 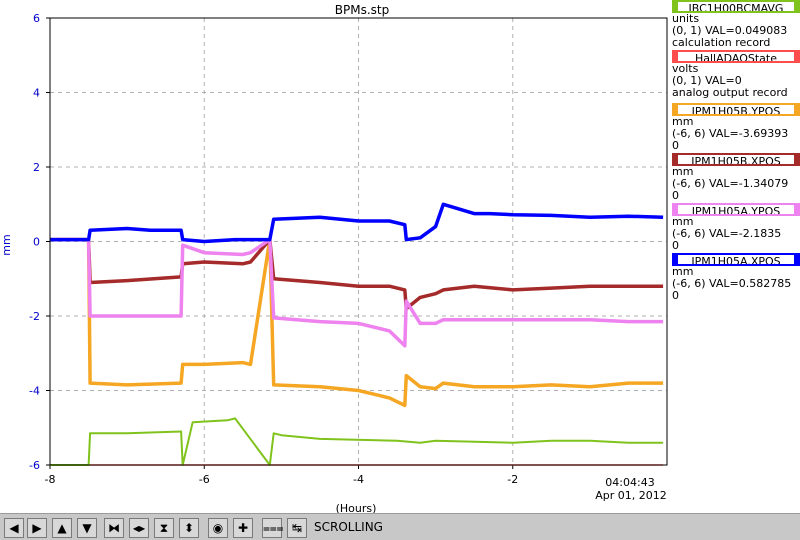 I want to click on zoom-out-x-icon: ◀▶, so click(x=139, y=528).